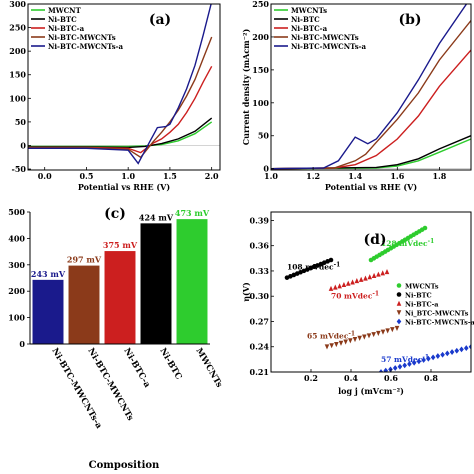 The width and height of the screenshot is (474, 474). What do you see at coordinates (313, 176) in the screenshot?
I see `x-tick-label: 1.2` at bounding box center [313, 176].